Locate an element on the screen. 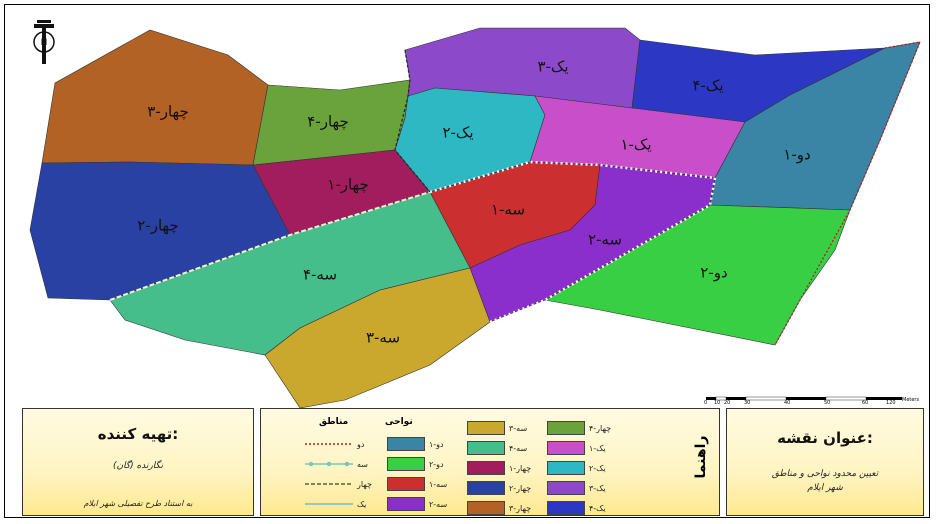 The image size is (936, 524). label-chahar-4: چهار-۴ is located at coordinates (327, 122).